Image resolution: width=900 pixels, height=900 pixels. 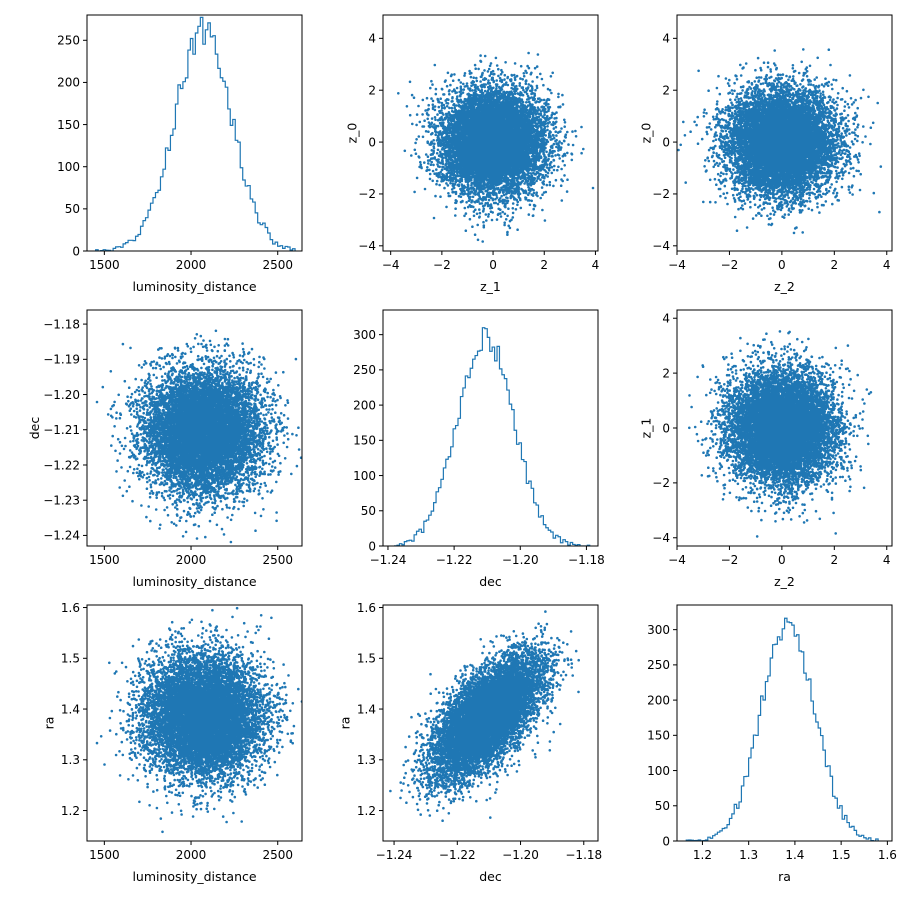 I want to click on y-tick-label: −1.20, so click(x=61, y=395).